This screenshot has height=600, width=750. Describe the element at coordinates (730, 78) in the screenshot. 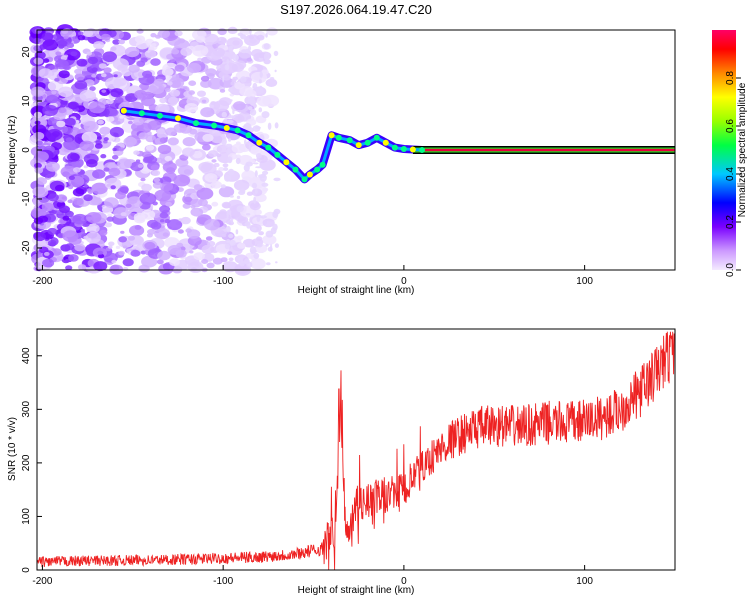

I see `colorbar-tick-label: 0.8` at that location.